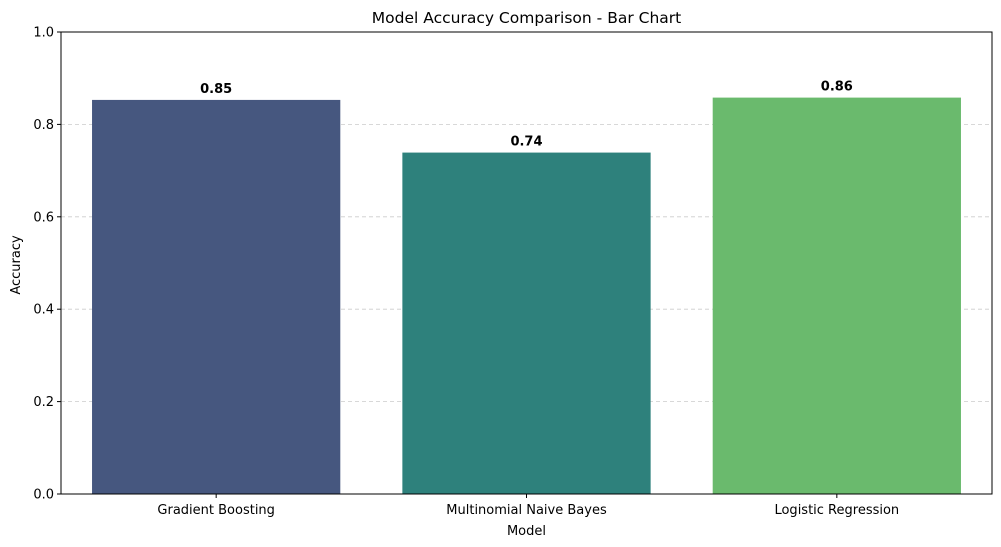 The height and width of the screenshot is (547, 1001). Describe the element at coordinates (43, 402) in the screenshot. I see `y-tick-label: 0.2` at that location.